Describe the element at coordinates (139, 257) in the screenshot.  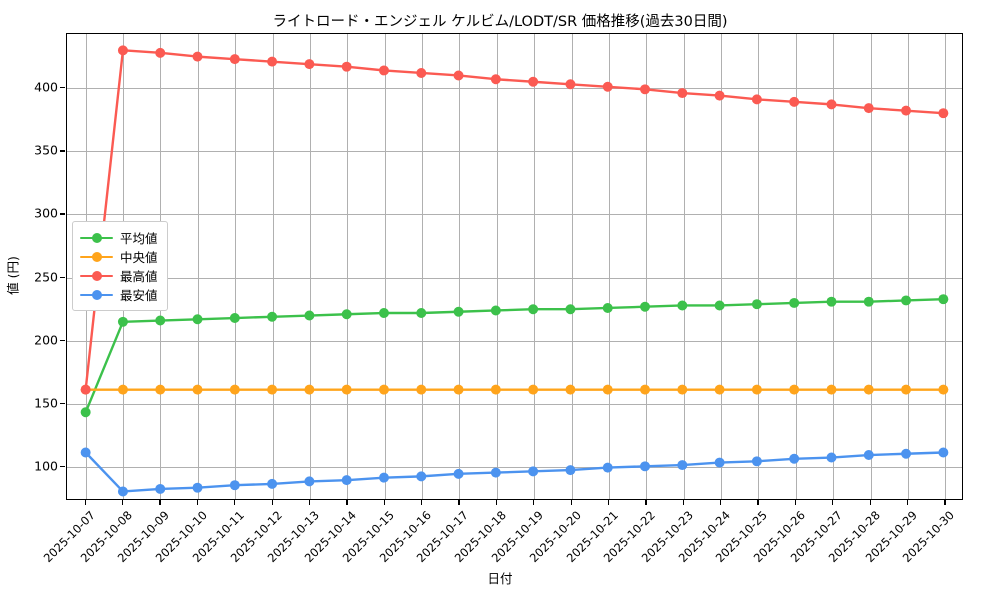
I see `legend-label: 中央値` at that location.